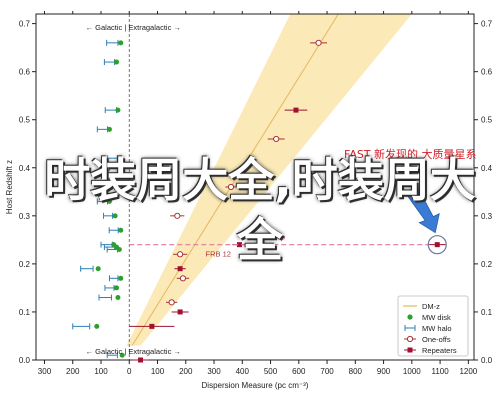 The width and height of the screenshot is (500, 403). I want to click on y-tick-label: 0.6, so click(25, 72).